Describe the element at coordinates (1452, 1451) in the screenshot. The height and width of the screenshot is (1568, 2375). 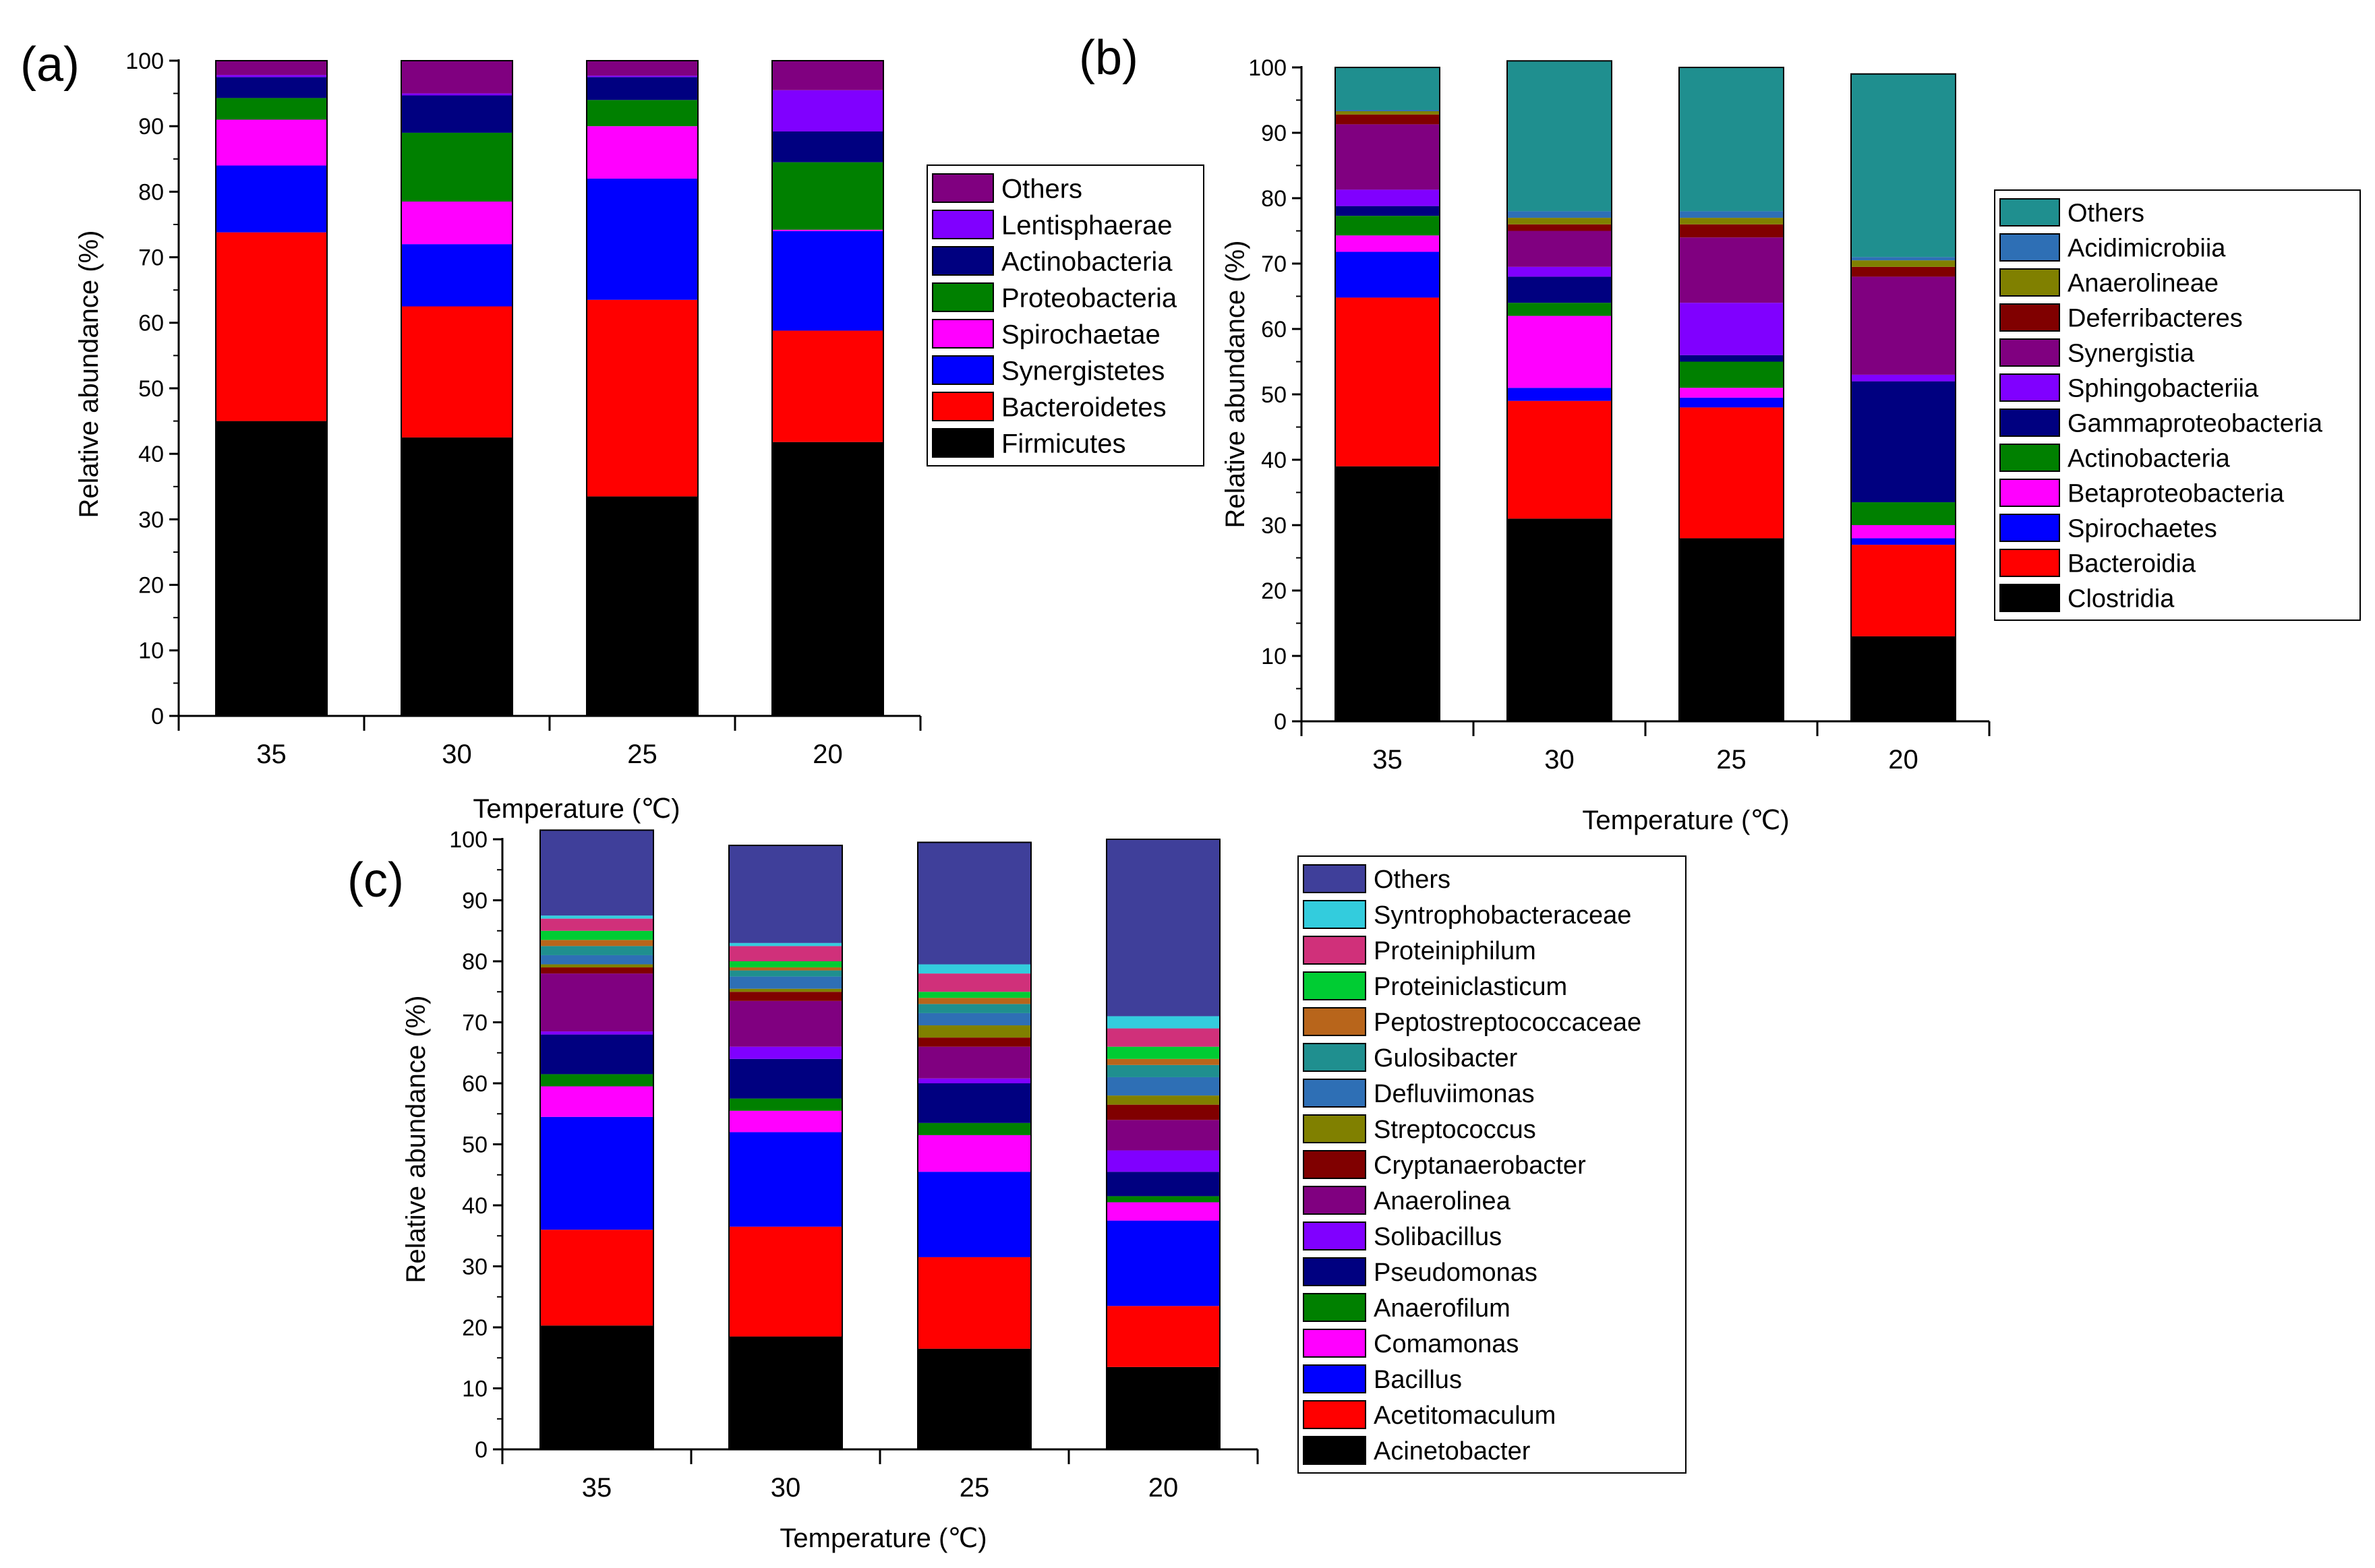
I see `legend-label: Acinetobacter` at that location.